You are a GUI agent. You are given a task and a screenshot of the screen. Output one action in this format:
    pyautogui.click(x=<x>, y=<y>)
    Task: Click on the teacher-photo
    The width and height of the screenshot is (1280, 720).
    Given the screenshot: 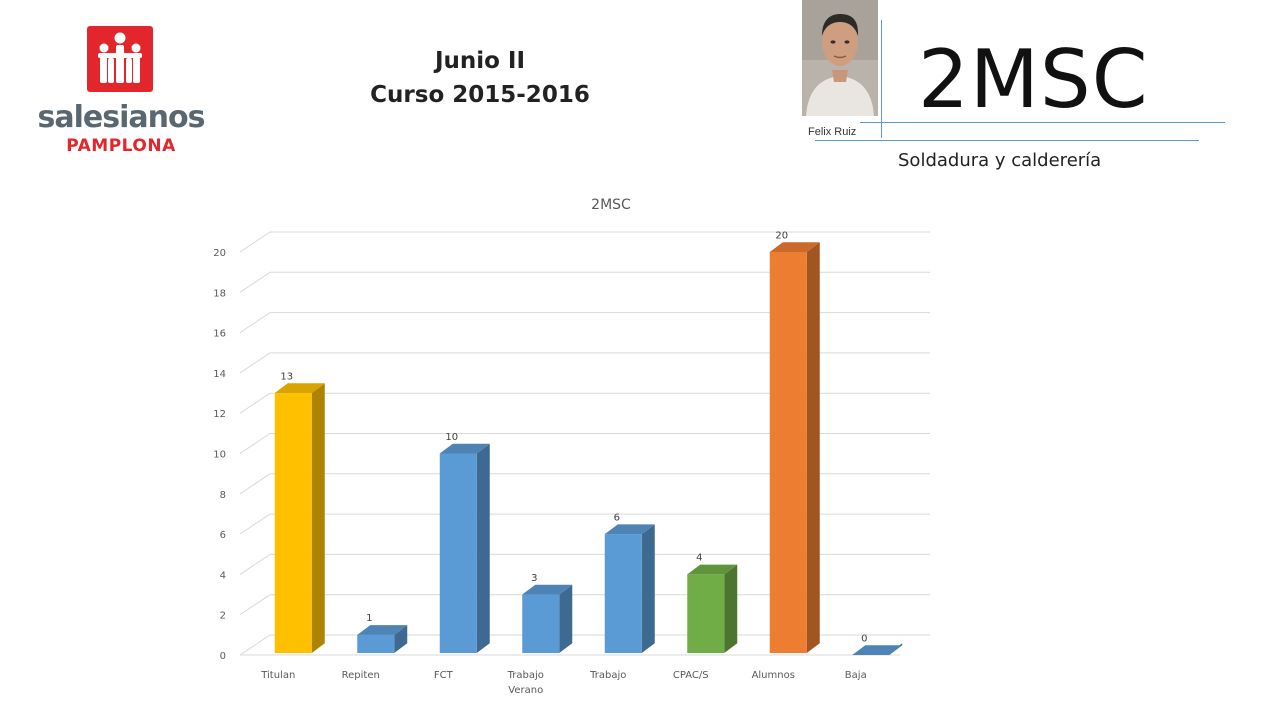 What is the action you would take?
    pyautogui.click(x=840, y=58)
    